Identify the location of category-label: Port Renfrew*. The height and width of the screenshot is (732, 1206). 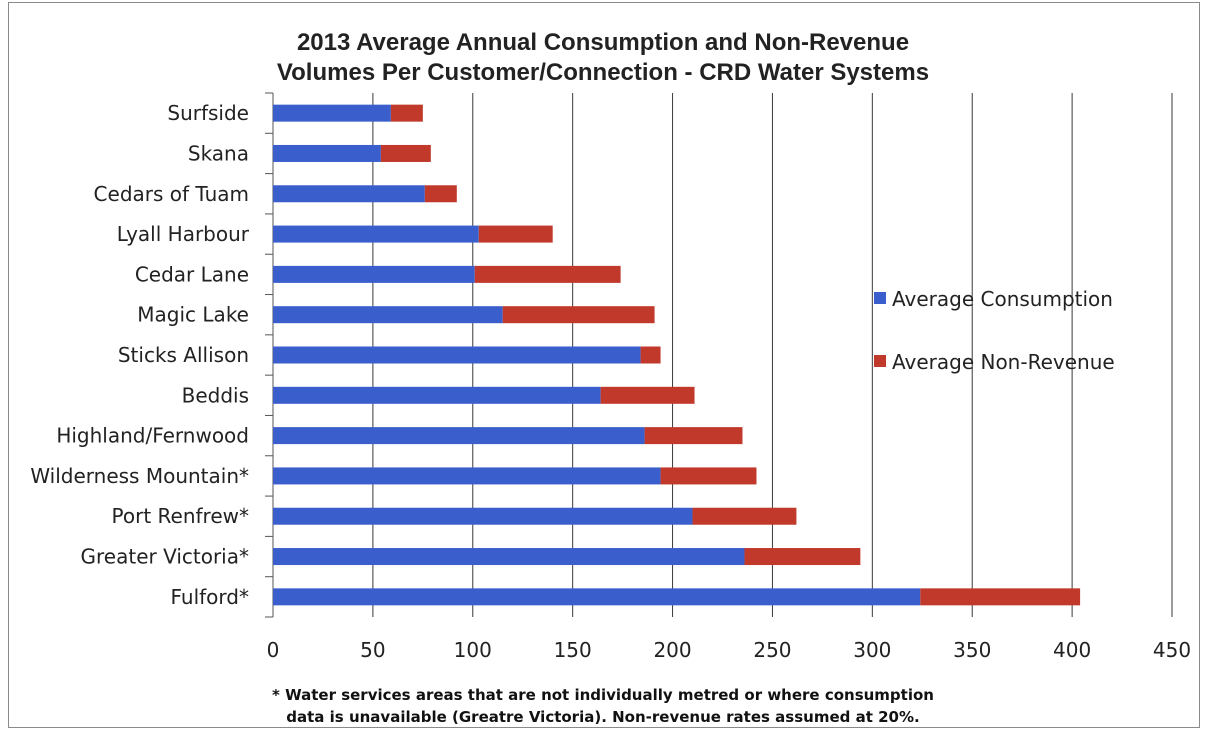
(180, 516).